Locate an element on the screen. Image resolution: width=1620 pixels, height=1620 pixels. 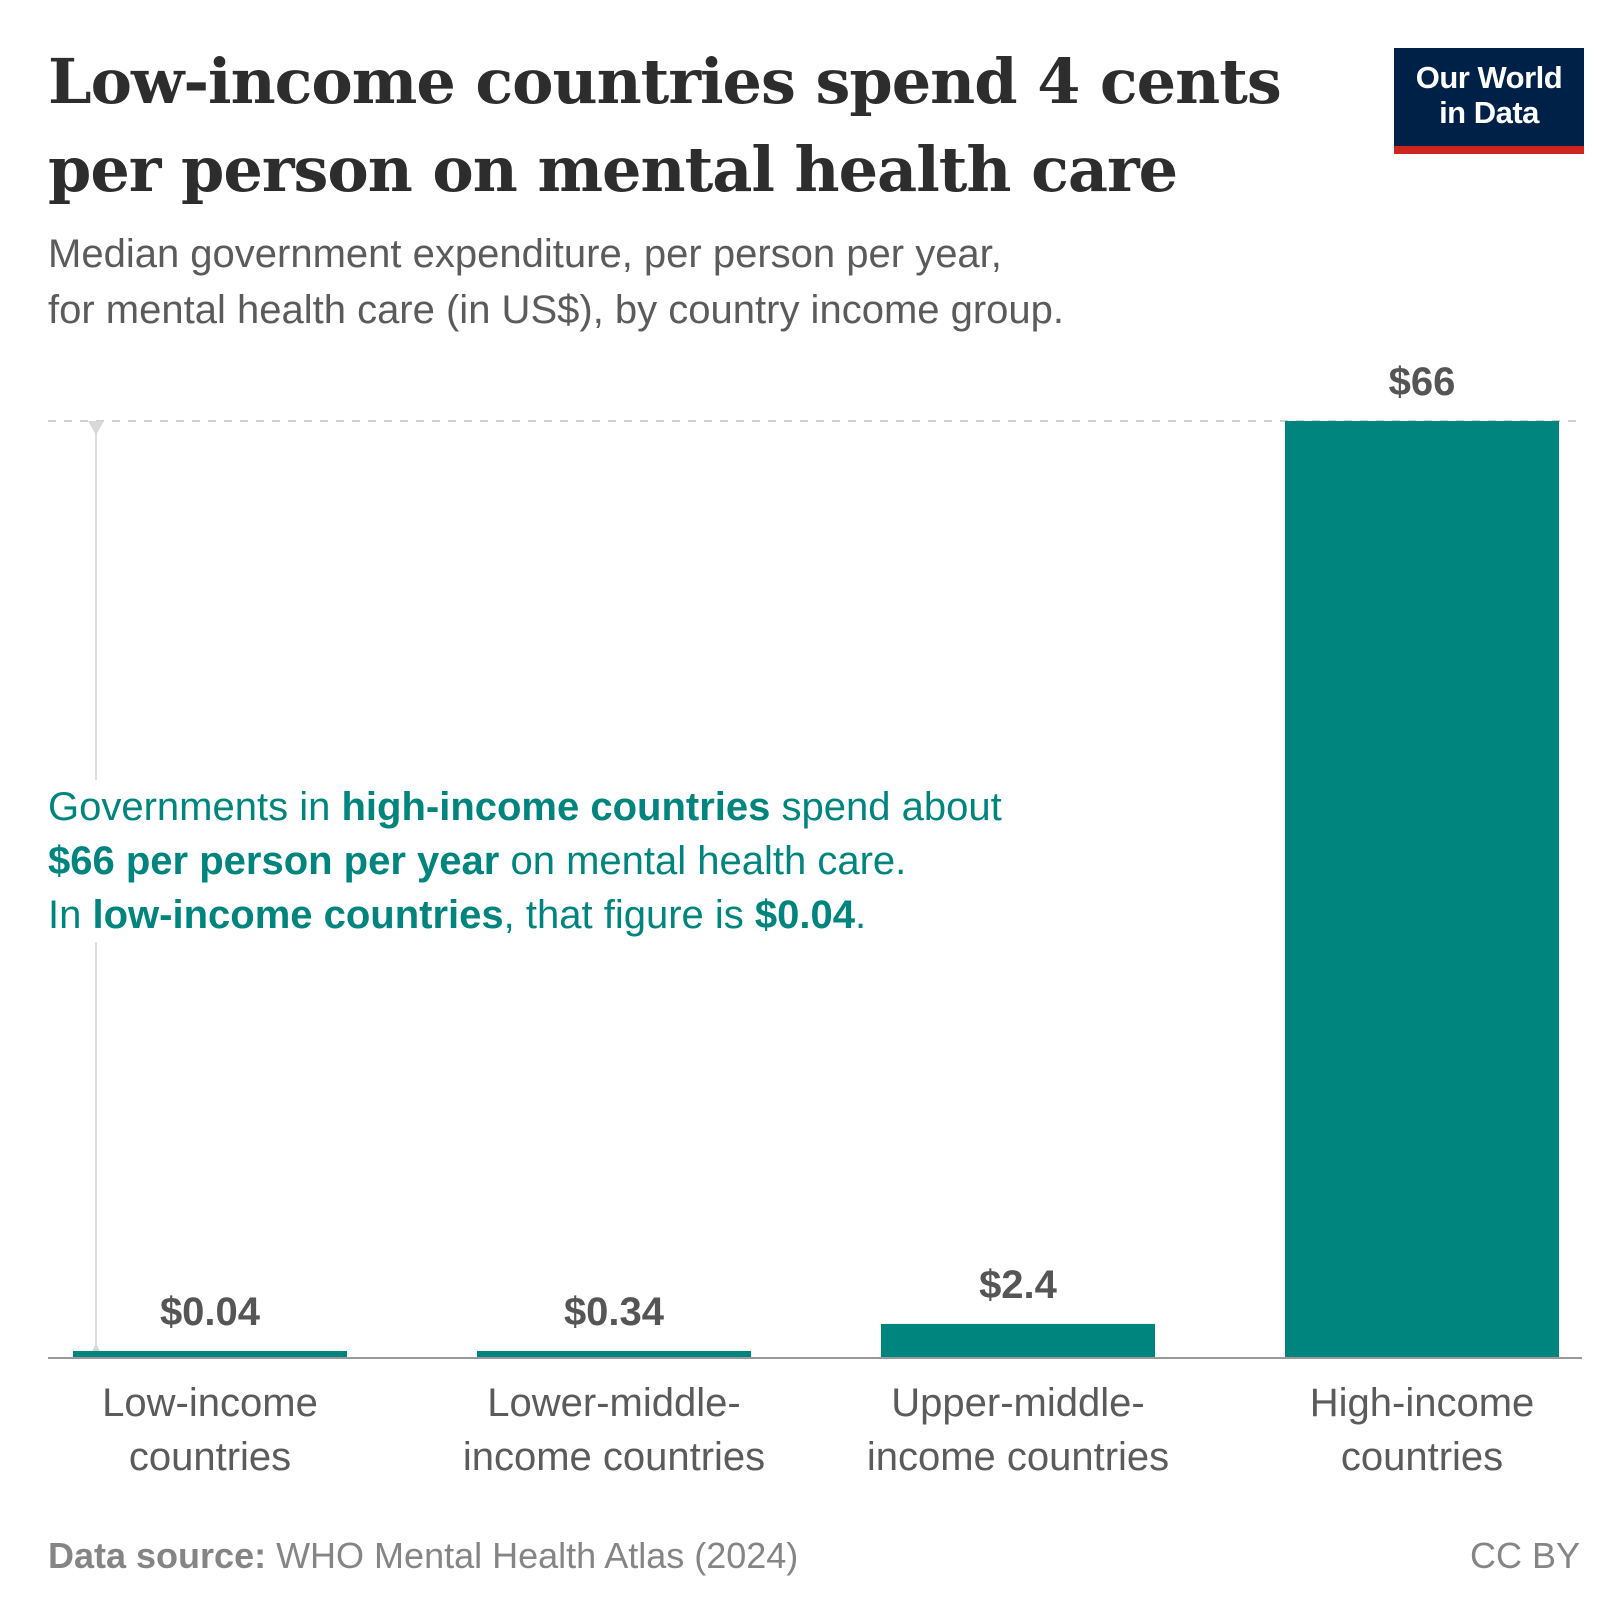
annotation-text: Governments in is located at coordinates (195, 807).